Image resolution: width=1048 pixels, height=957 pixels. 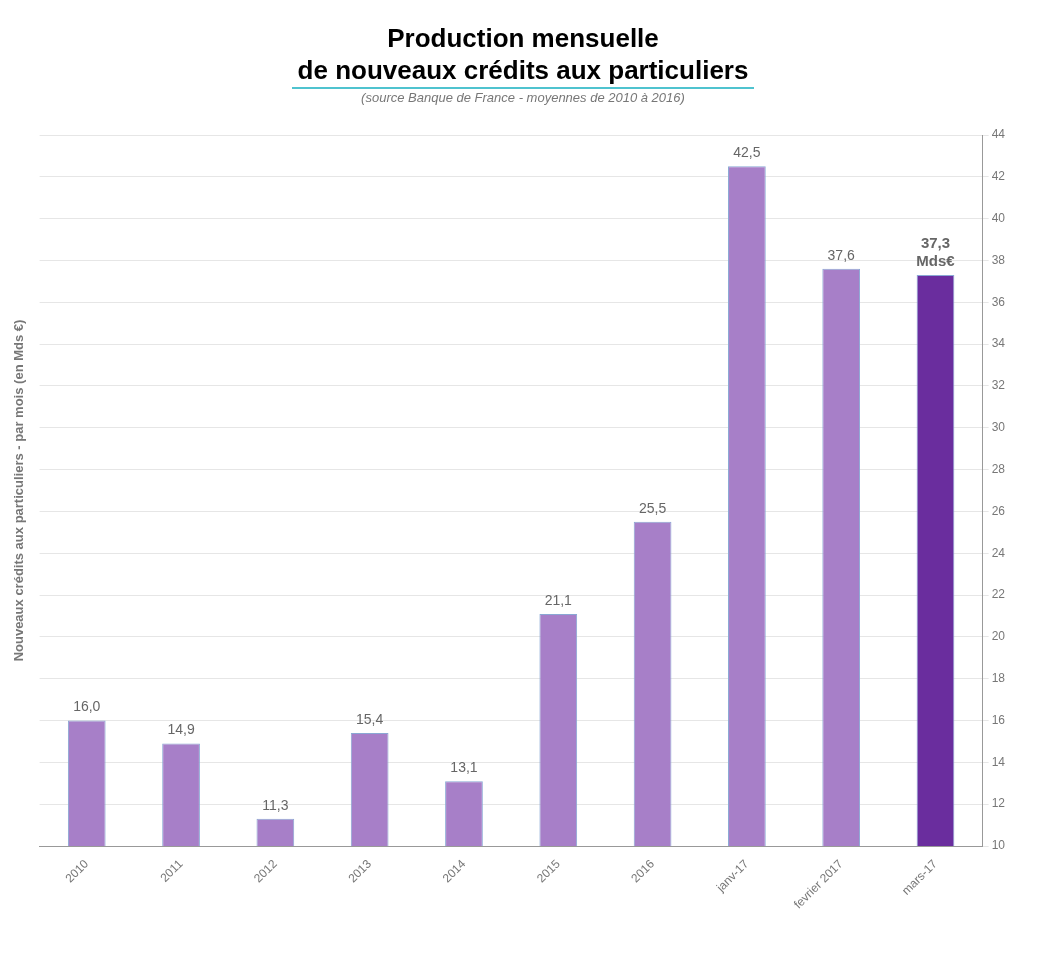 What do you see at coordinates (998, 176) in the screenshot?
I see `y-tick-label: 42` at bounding box center [998, 176].